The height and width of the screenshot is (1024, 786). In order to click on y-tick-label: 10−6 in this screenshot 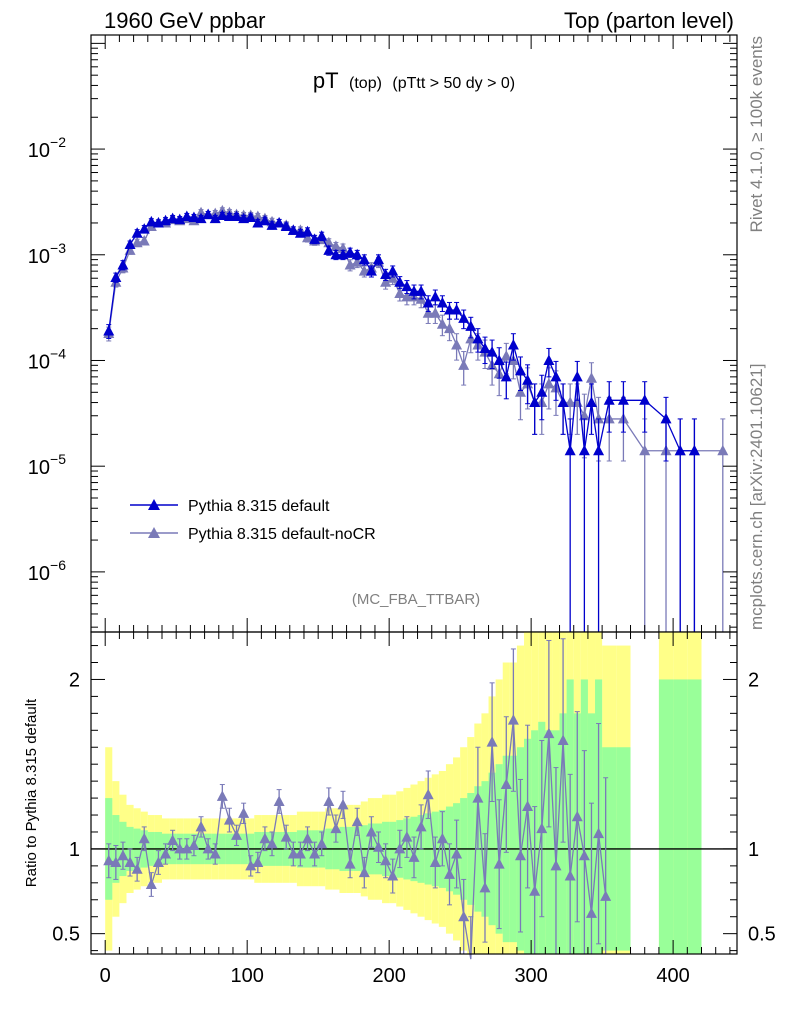, I will do `click(47, 571)`.